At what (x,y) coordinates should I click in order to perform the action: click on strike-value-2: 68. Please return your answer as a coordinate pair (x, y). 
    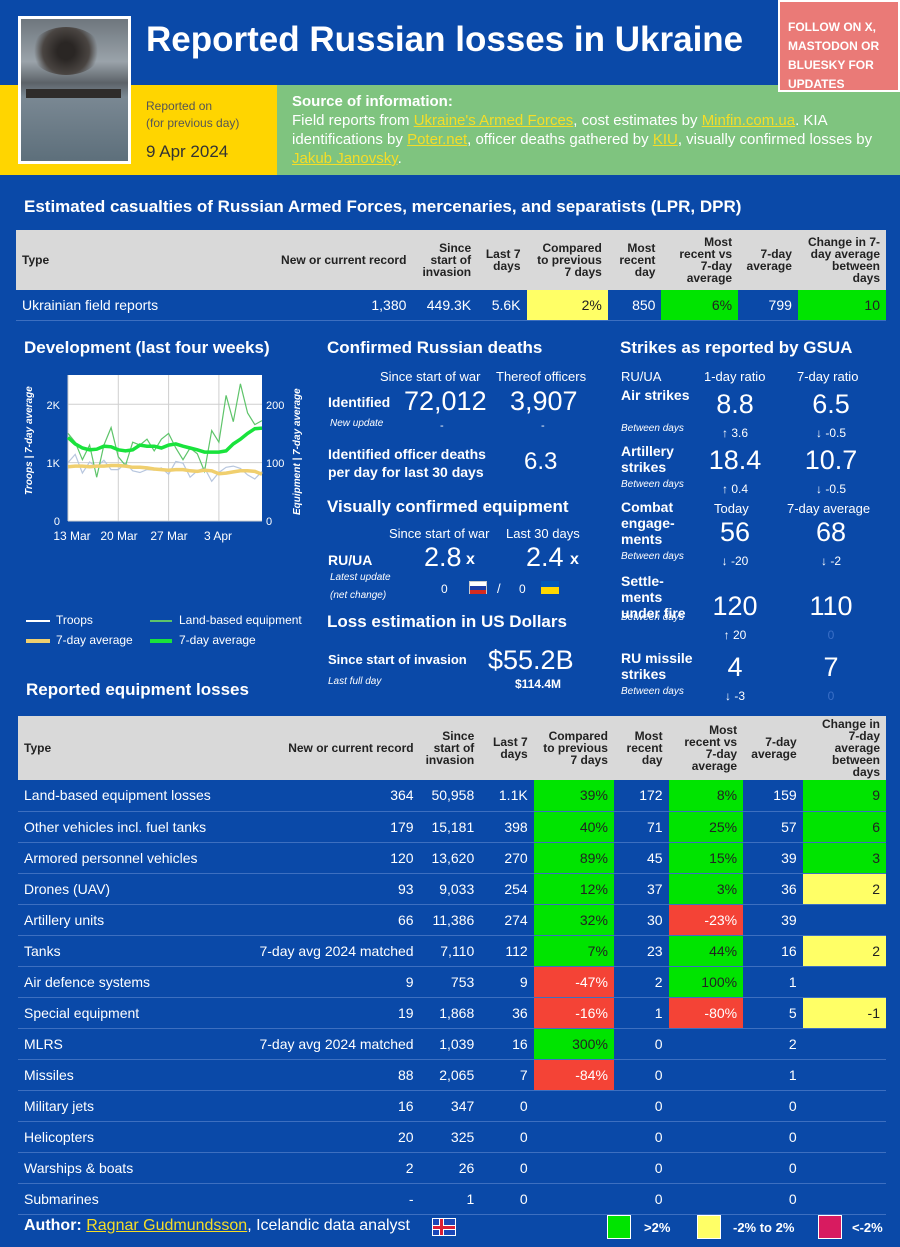
    Looking at the image, I should click on (831, 532).